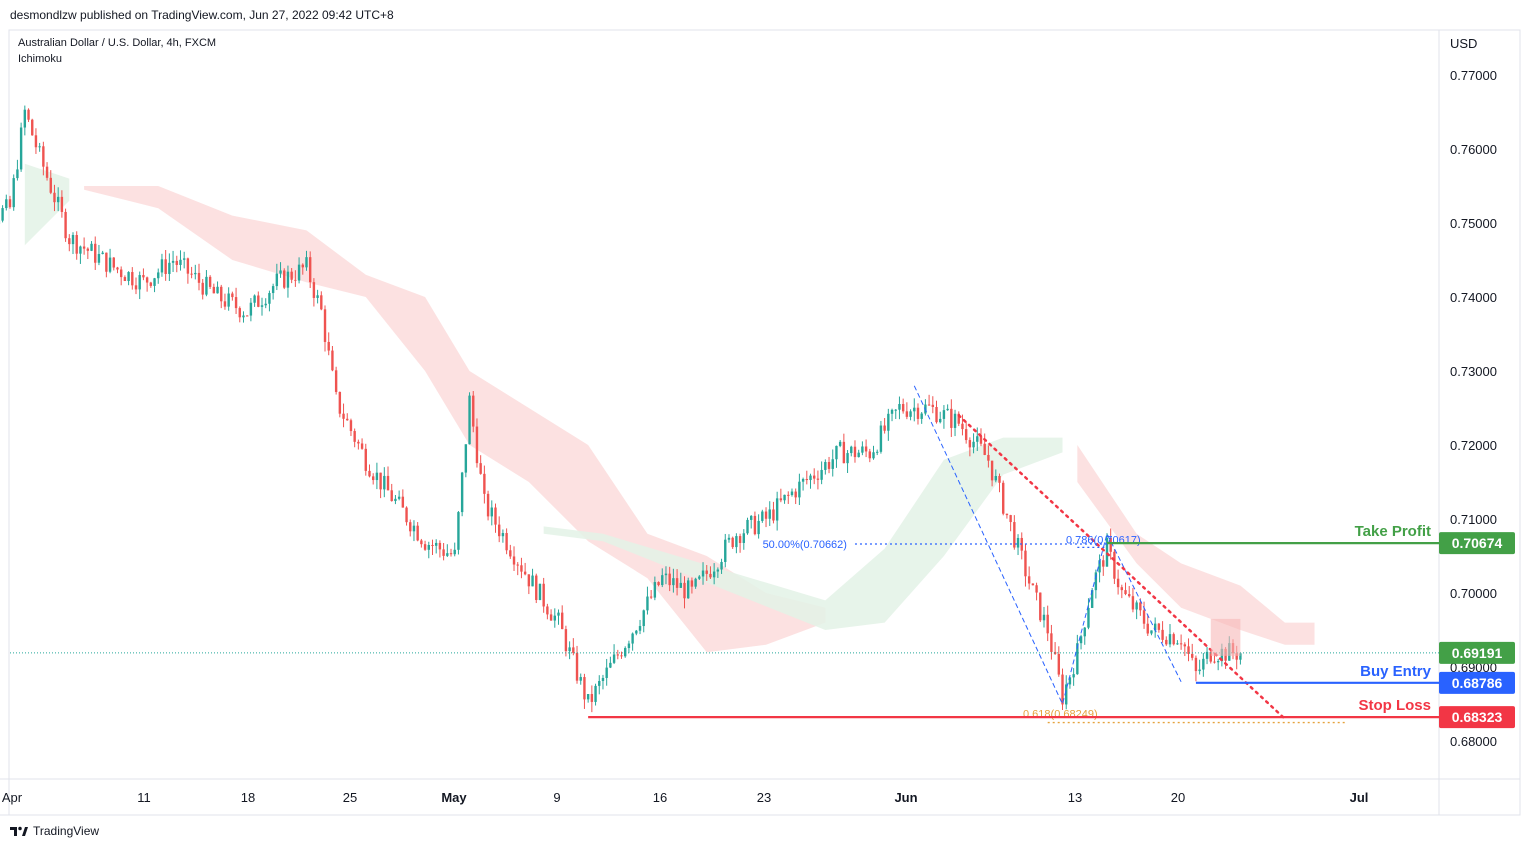  I want to click on footer-brand: TradingView, so click(54, 831).